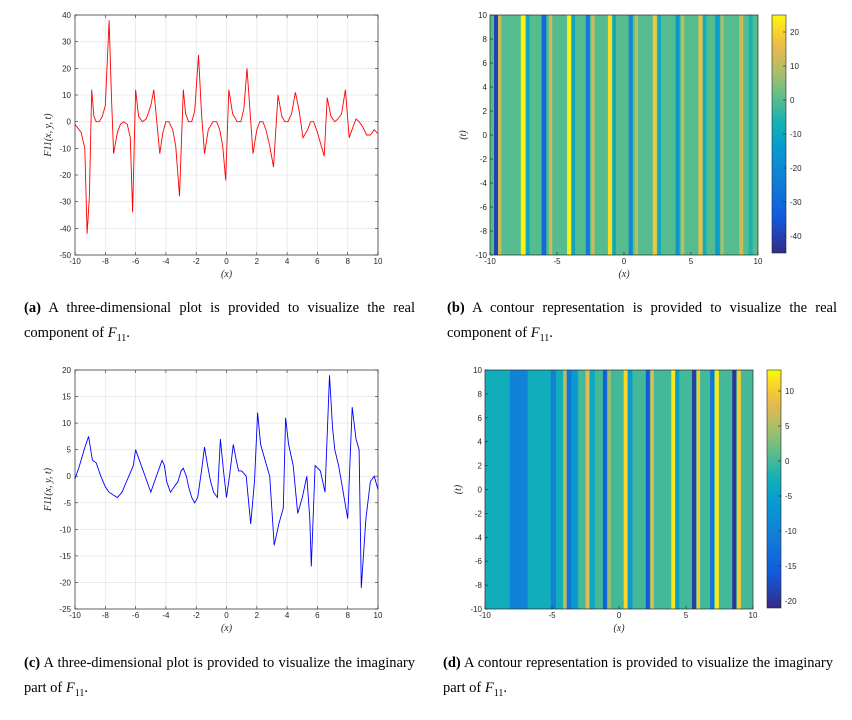 Image resolution: width=852 pixels, height=720 pixels. Describe the element at coordinates (479, 537) in the screenshot. I see `y-tick-label: -4` at that location.